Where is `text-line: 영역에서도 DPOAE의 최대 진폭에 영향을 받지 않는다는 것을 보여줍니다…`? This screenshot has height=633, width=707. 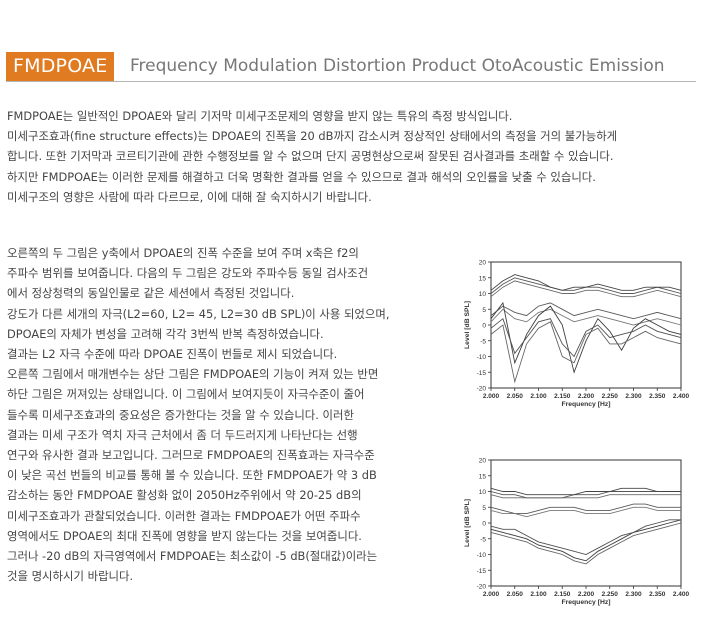 text-line: 영역에서도 DPOAE의 최대 진폭에 영향을 받지 않는다는 것을 보여줍니다… is located at coordinates (184, 535).